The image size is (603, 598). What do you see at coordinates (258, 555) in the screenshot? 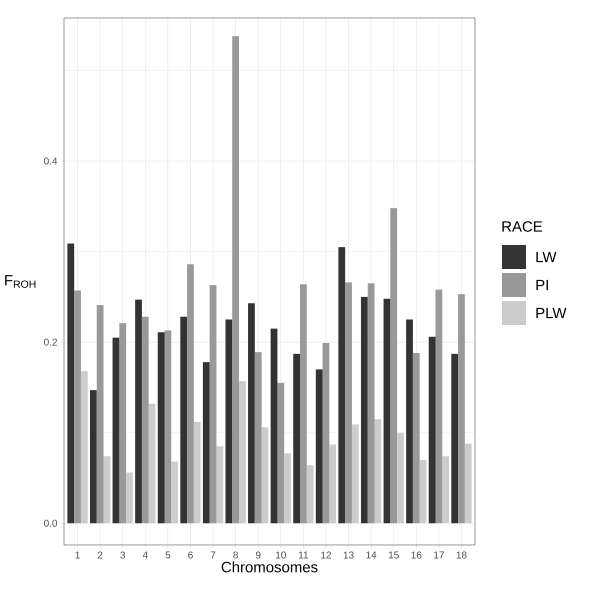
I see `x-tick-label: 9` at bounding box center [258, 555].